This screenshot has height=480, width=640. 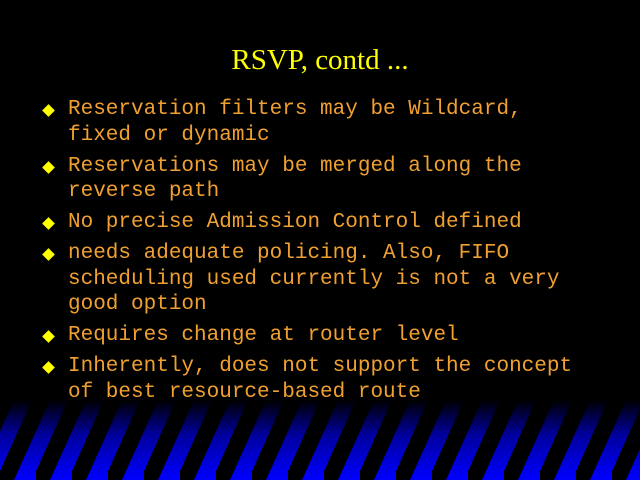 I want to click on bullet-text: No precise Admission Control defined, so click(x=295, y=222).